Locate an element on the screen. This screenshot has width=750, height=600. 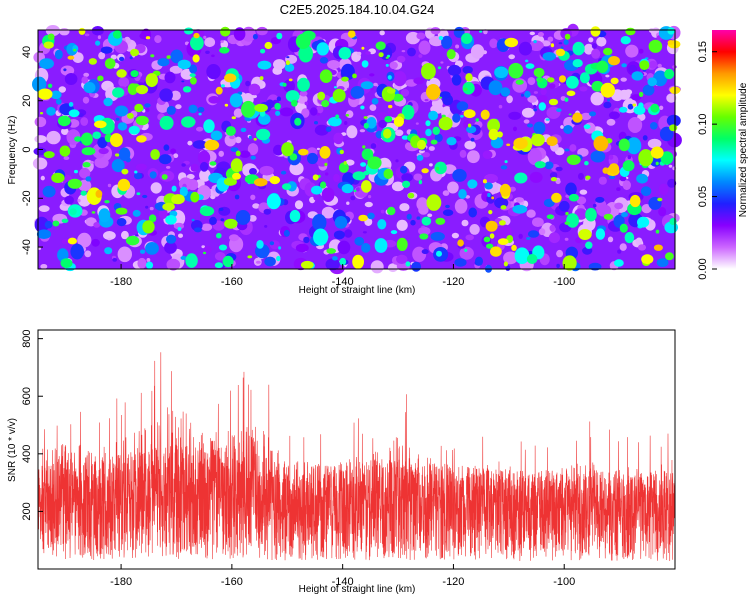
y-tick-label: -20 is located at coordinates (27, 198).